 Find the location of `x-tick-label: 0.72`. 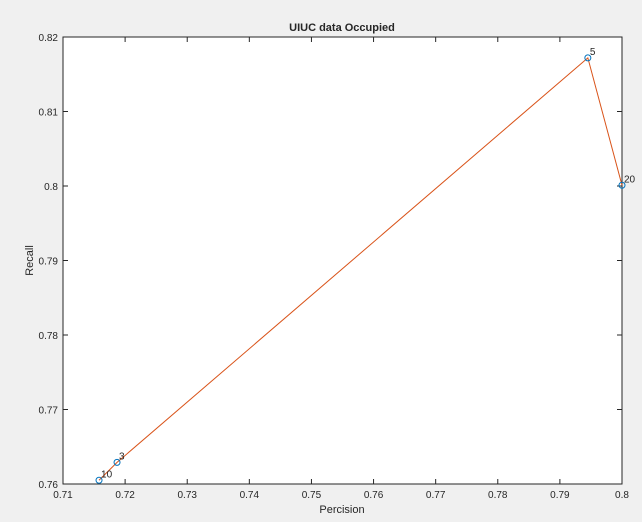

x-tick-label: 0.72 is located at coordinates (125, 495).